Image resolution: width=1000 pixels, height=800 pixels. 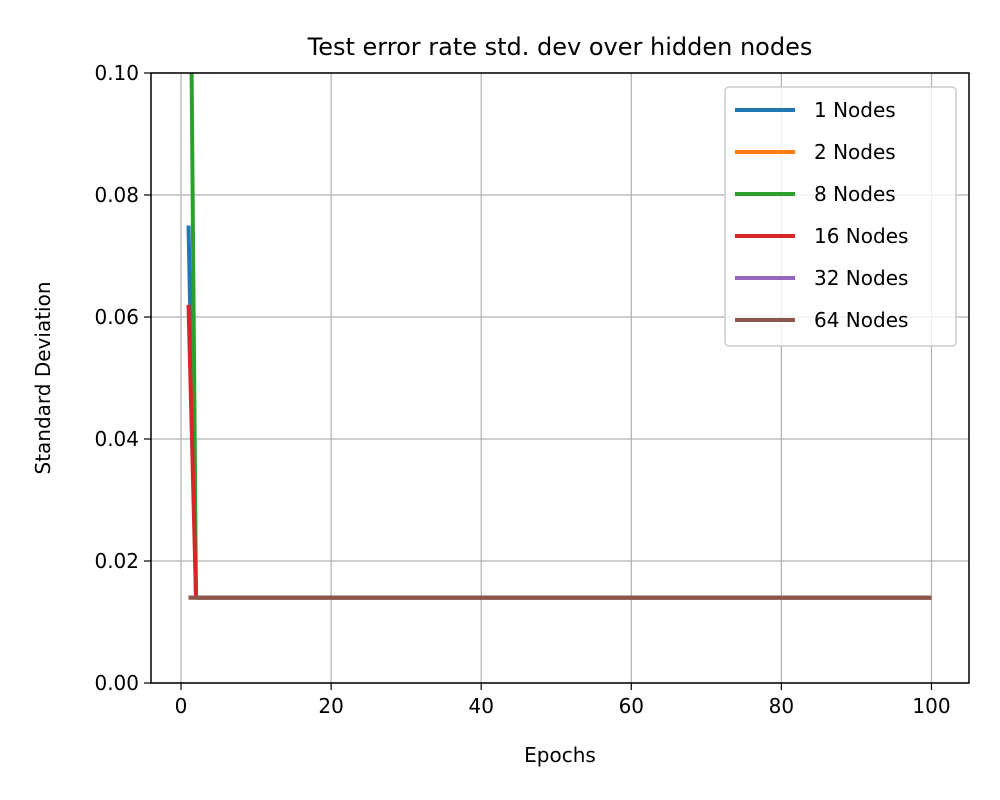 I want to click on x-tick-label: 80, so click(x=781, y=706).